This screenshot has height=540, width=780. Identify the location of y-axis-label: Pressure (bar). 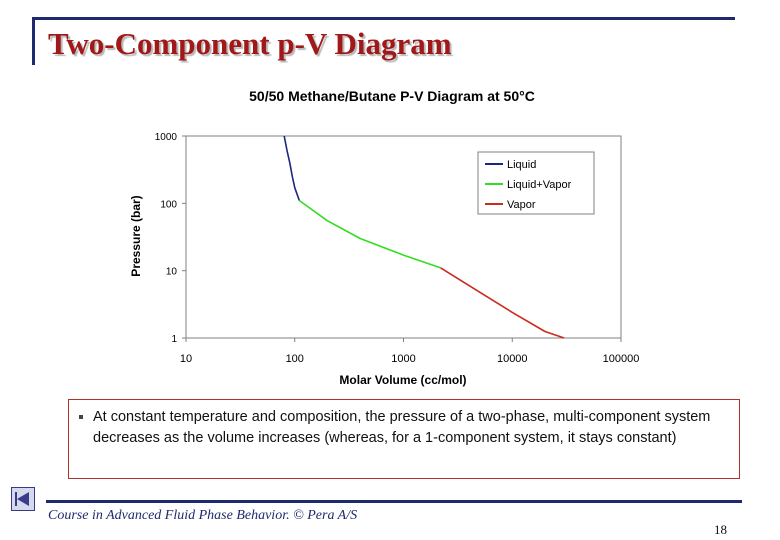
(136, 235).